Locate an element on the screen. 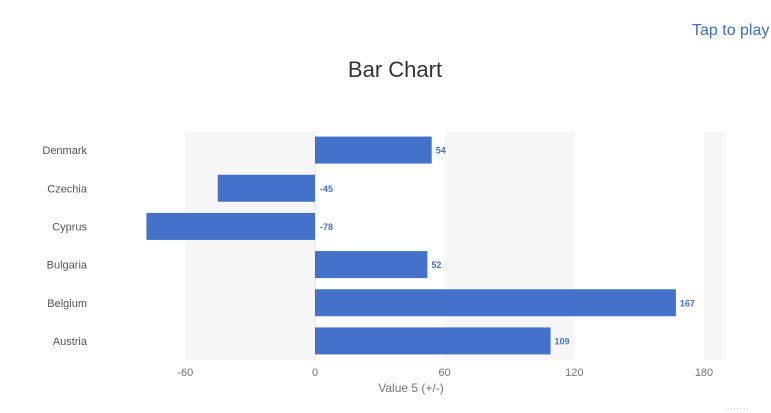 The image size is (771, 413). bar-cyprus is located at coordinates (230, 226).